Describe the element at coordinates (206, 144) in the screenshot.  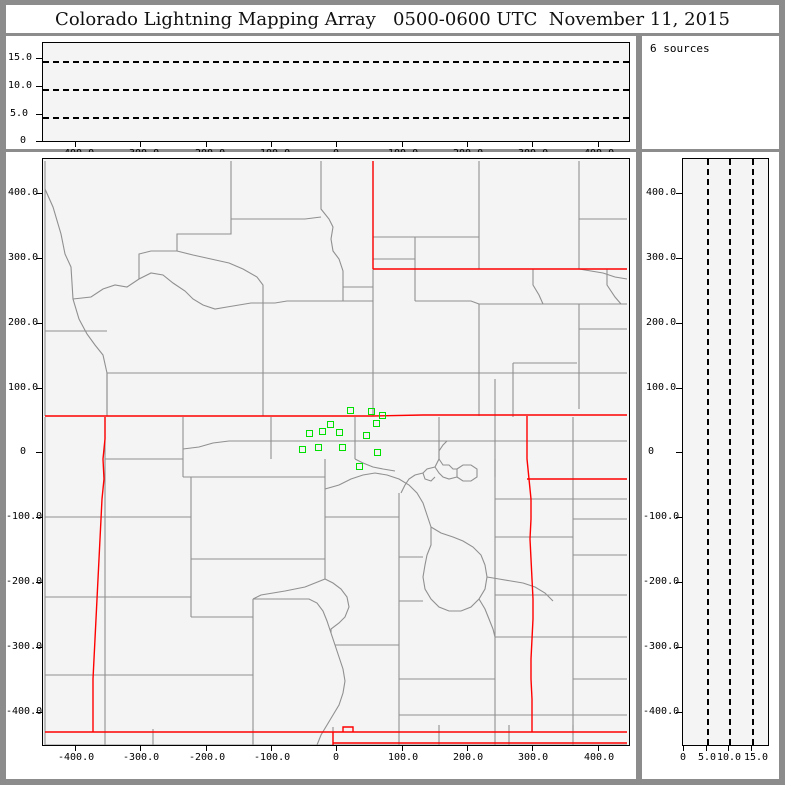
I see `xtick-m200` at that location.